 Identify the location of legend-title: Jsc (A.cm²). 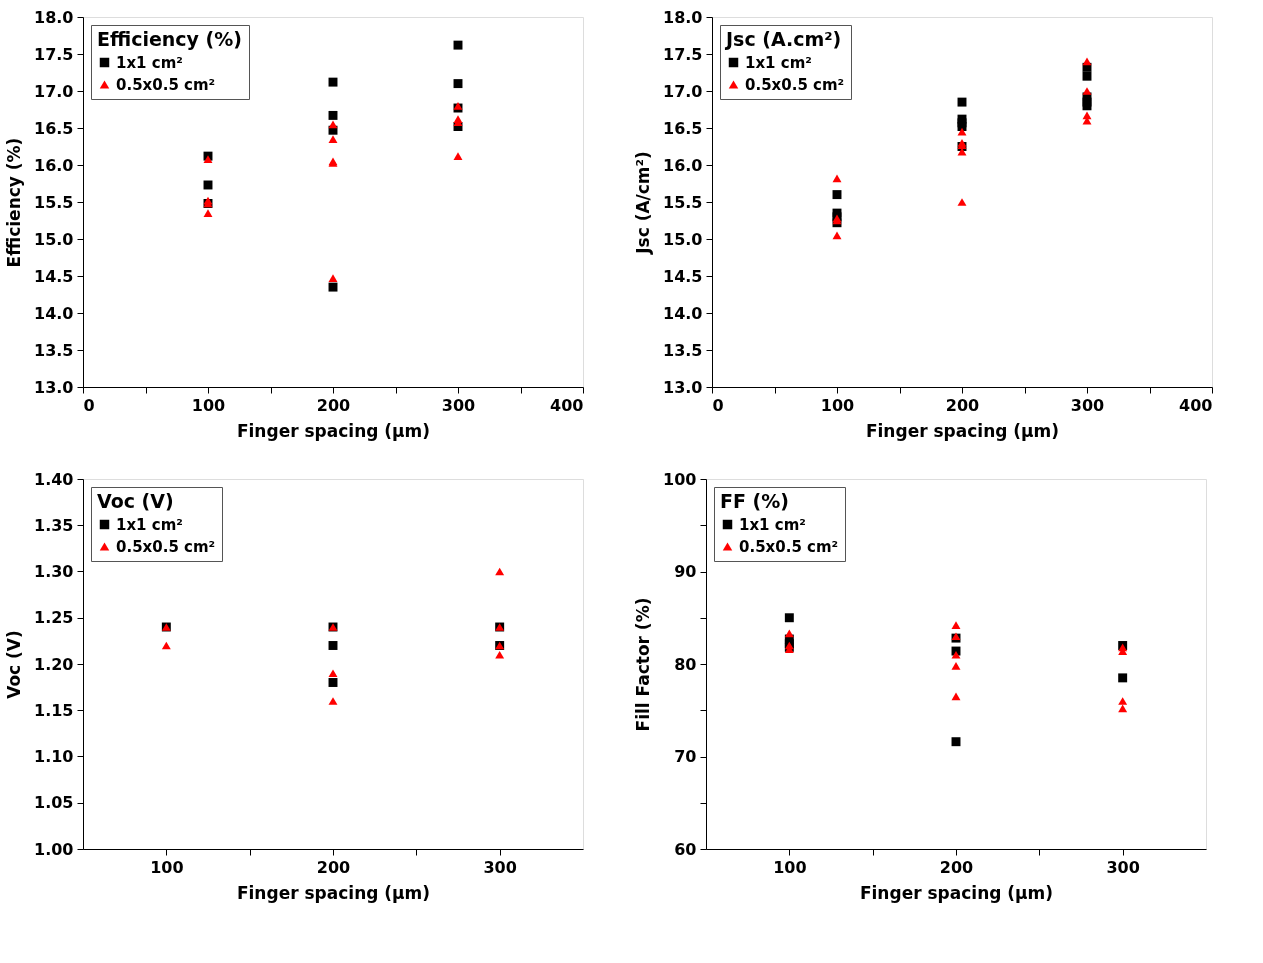
(783, 39).